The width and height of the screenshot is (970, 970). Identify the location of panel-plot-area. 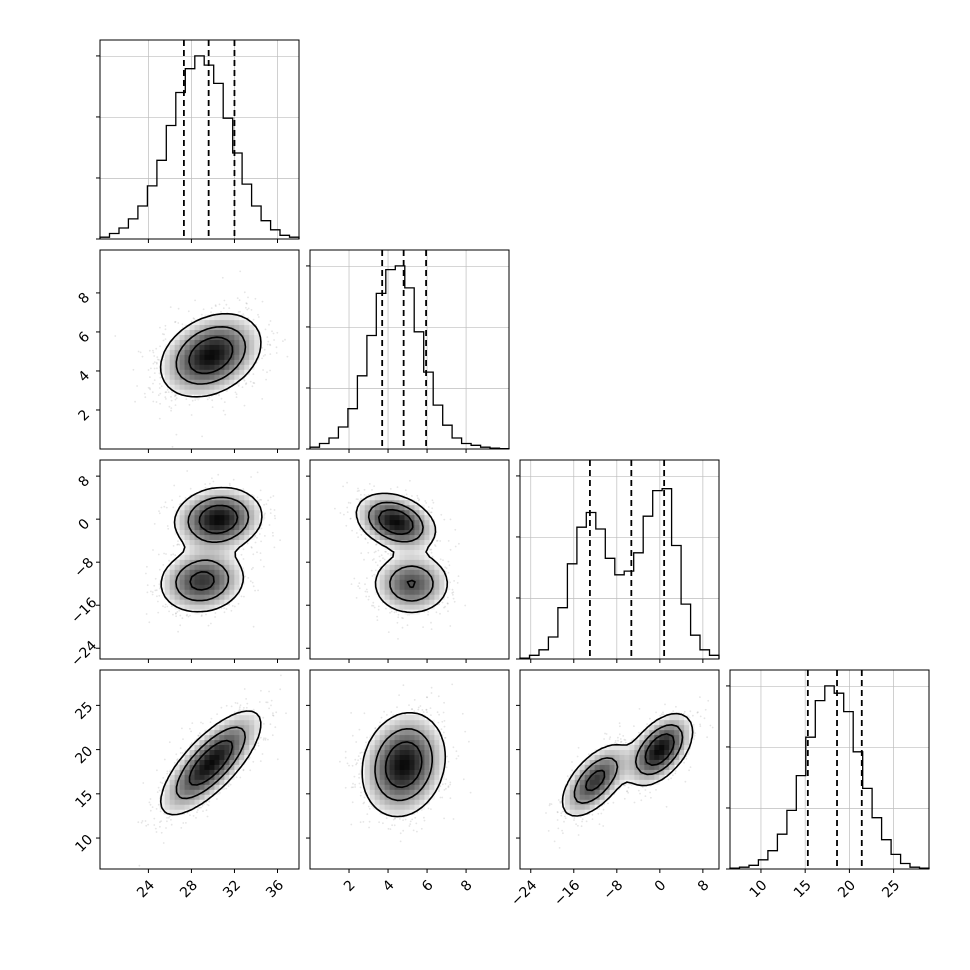
(400, 559).